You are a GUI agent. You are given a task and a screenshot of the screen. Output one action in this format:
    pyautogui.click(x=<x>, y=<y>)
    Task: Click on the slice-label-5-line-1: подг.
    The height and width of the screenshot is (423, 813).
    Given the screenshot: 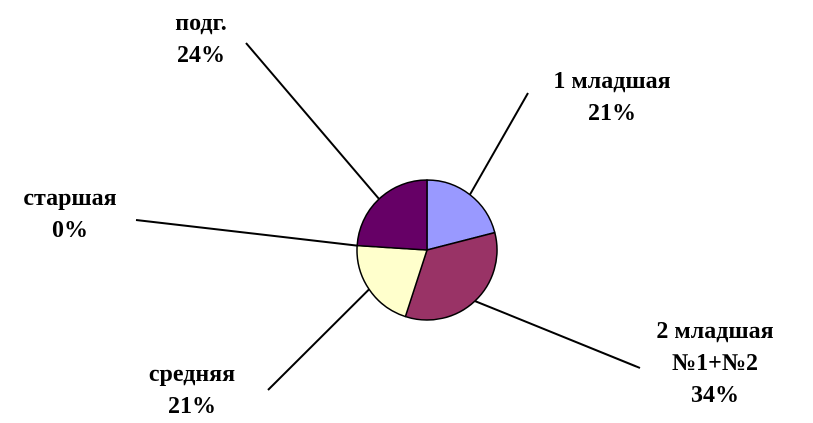 What is the action you would take?
    pyautogui.click(x=200, y=23)
    